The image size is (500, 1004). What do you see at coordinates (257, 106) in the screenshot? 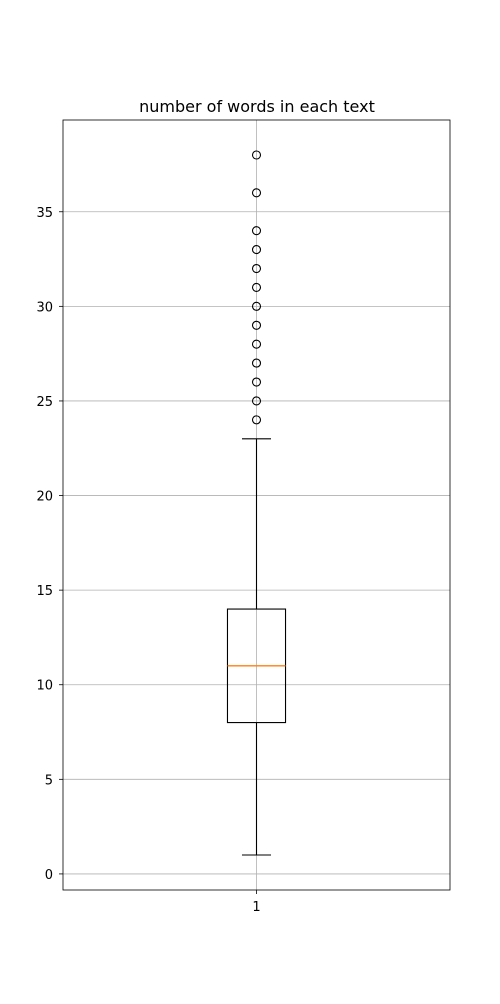
I see `chart-title: number of words in each text` at bounding box center [257, 106].